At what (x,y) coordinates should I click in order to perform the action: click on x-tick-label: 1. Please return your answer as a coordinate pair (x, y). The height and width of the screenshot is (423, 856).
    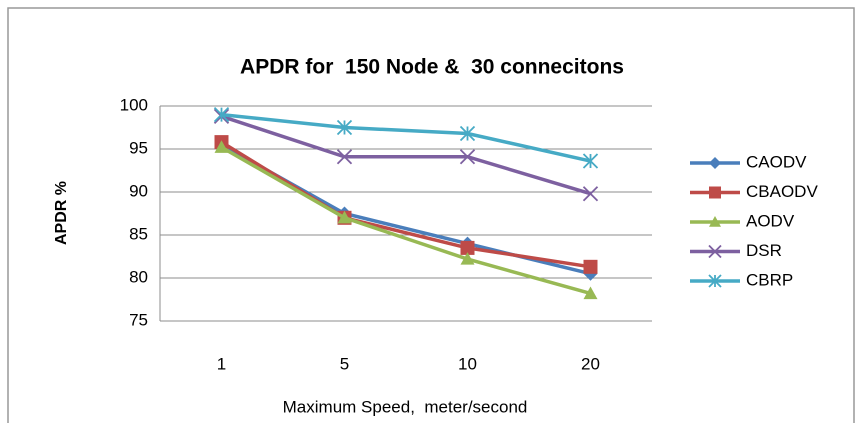
    Looking at the image, I should click on (221, 363).